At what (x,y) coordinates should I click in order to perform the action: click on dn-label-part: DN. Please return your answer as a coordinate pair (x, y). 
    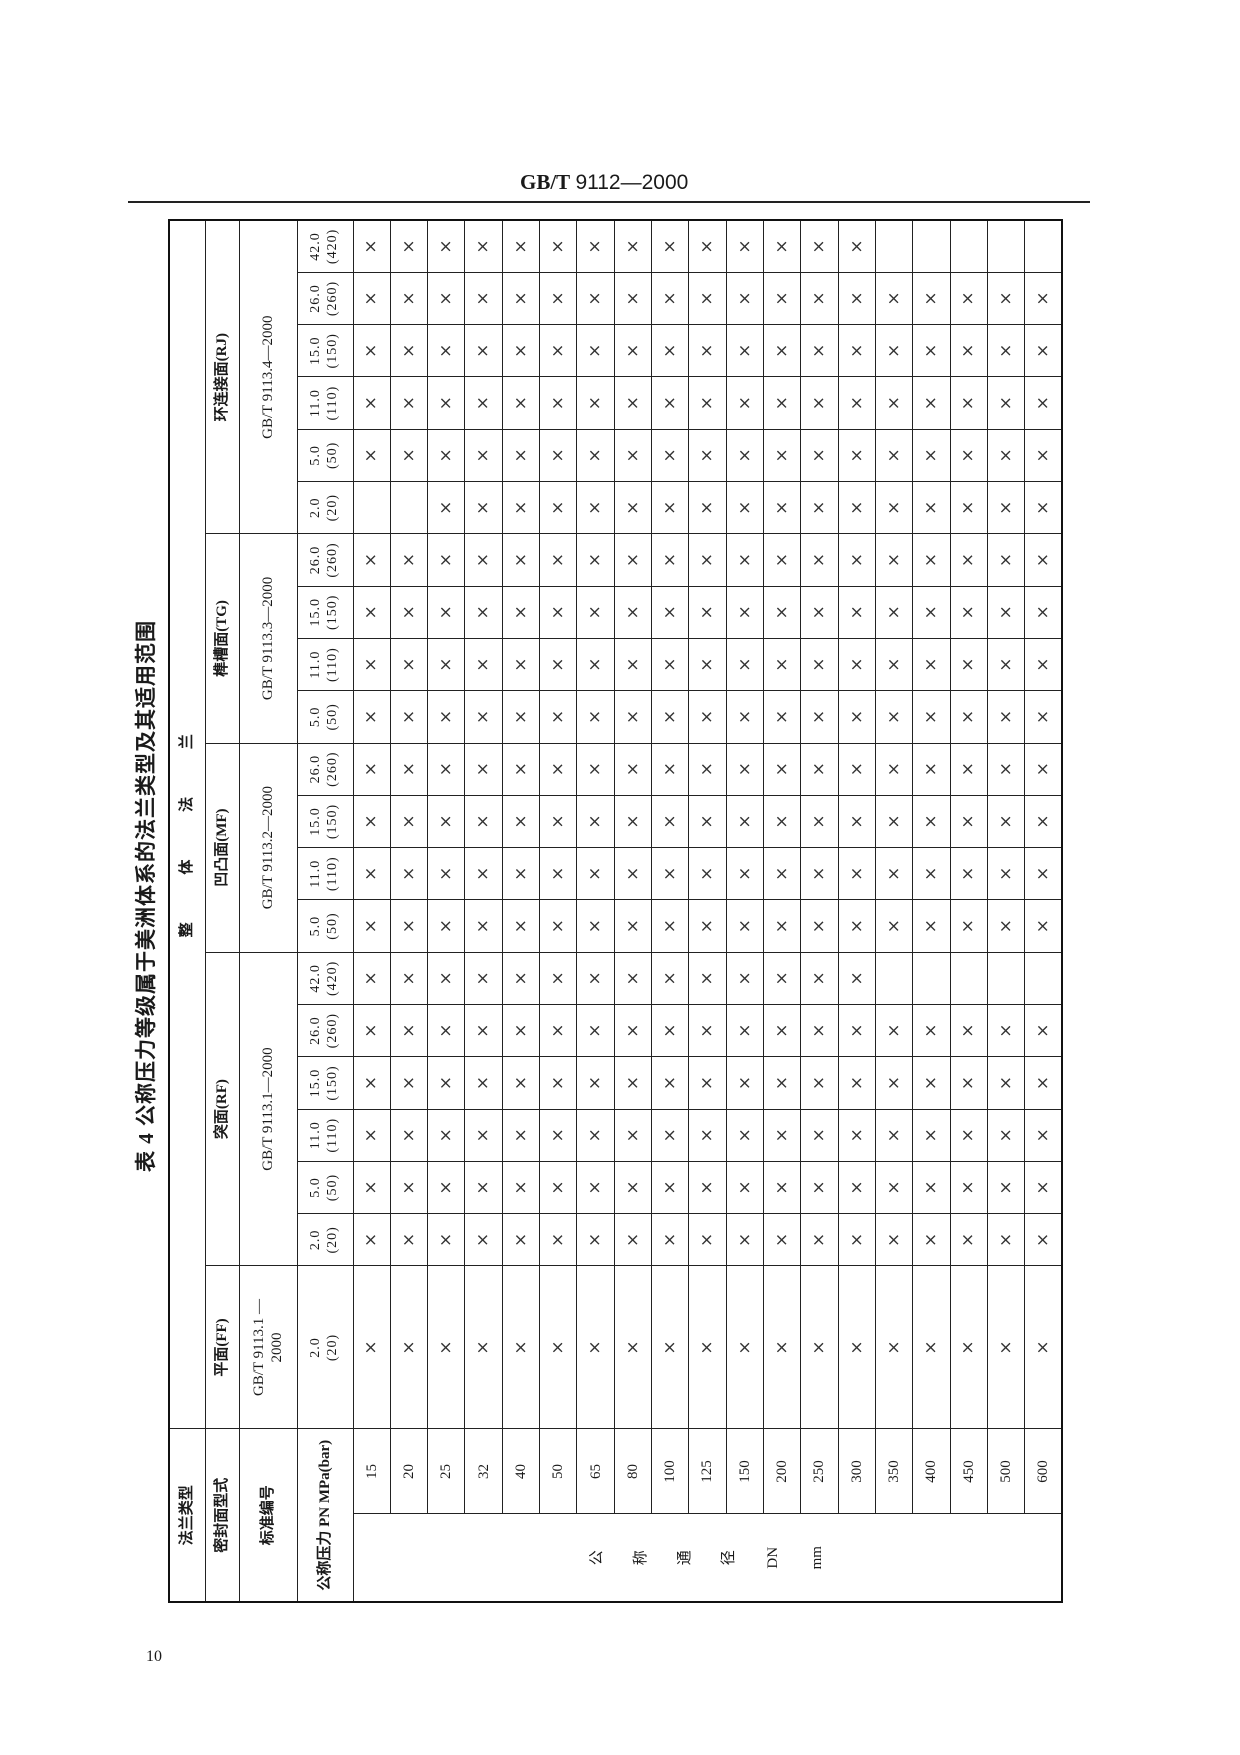
    Looking at the image, I should click on (773, 1557).